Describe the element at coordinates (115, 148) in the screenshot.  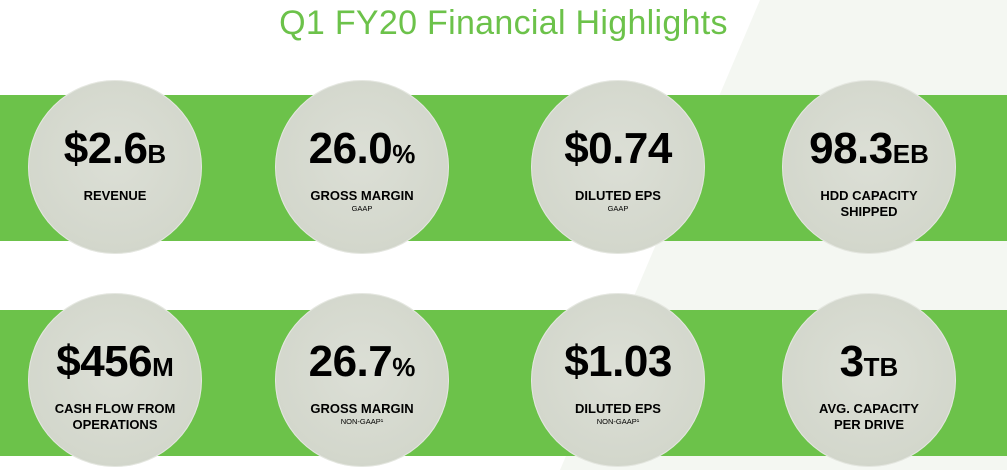
I see `kpi-value: $2.6B` at that location.